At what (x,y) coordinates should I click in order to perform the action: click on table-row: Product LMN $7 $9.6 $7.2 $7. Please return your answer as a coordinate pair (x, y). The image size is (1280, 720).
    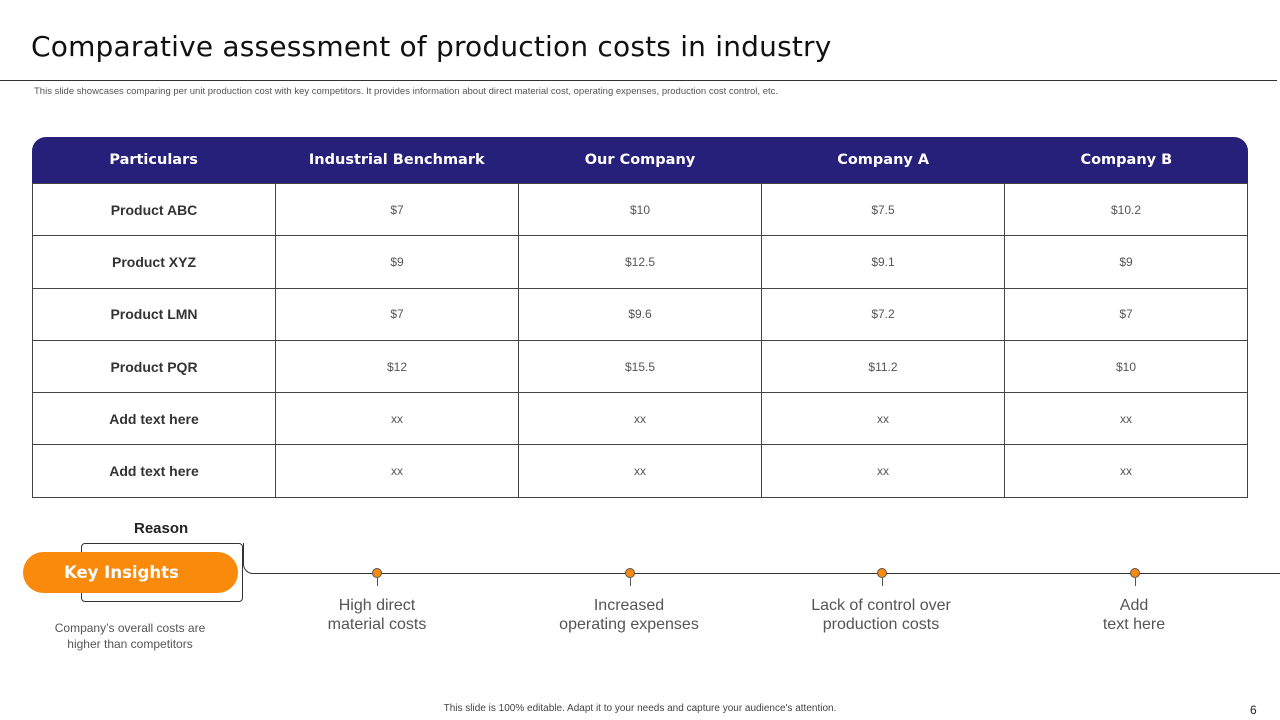
    Looking at the image, I should click on (640, 313).